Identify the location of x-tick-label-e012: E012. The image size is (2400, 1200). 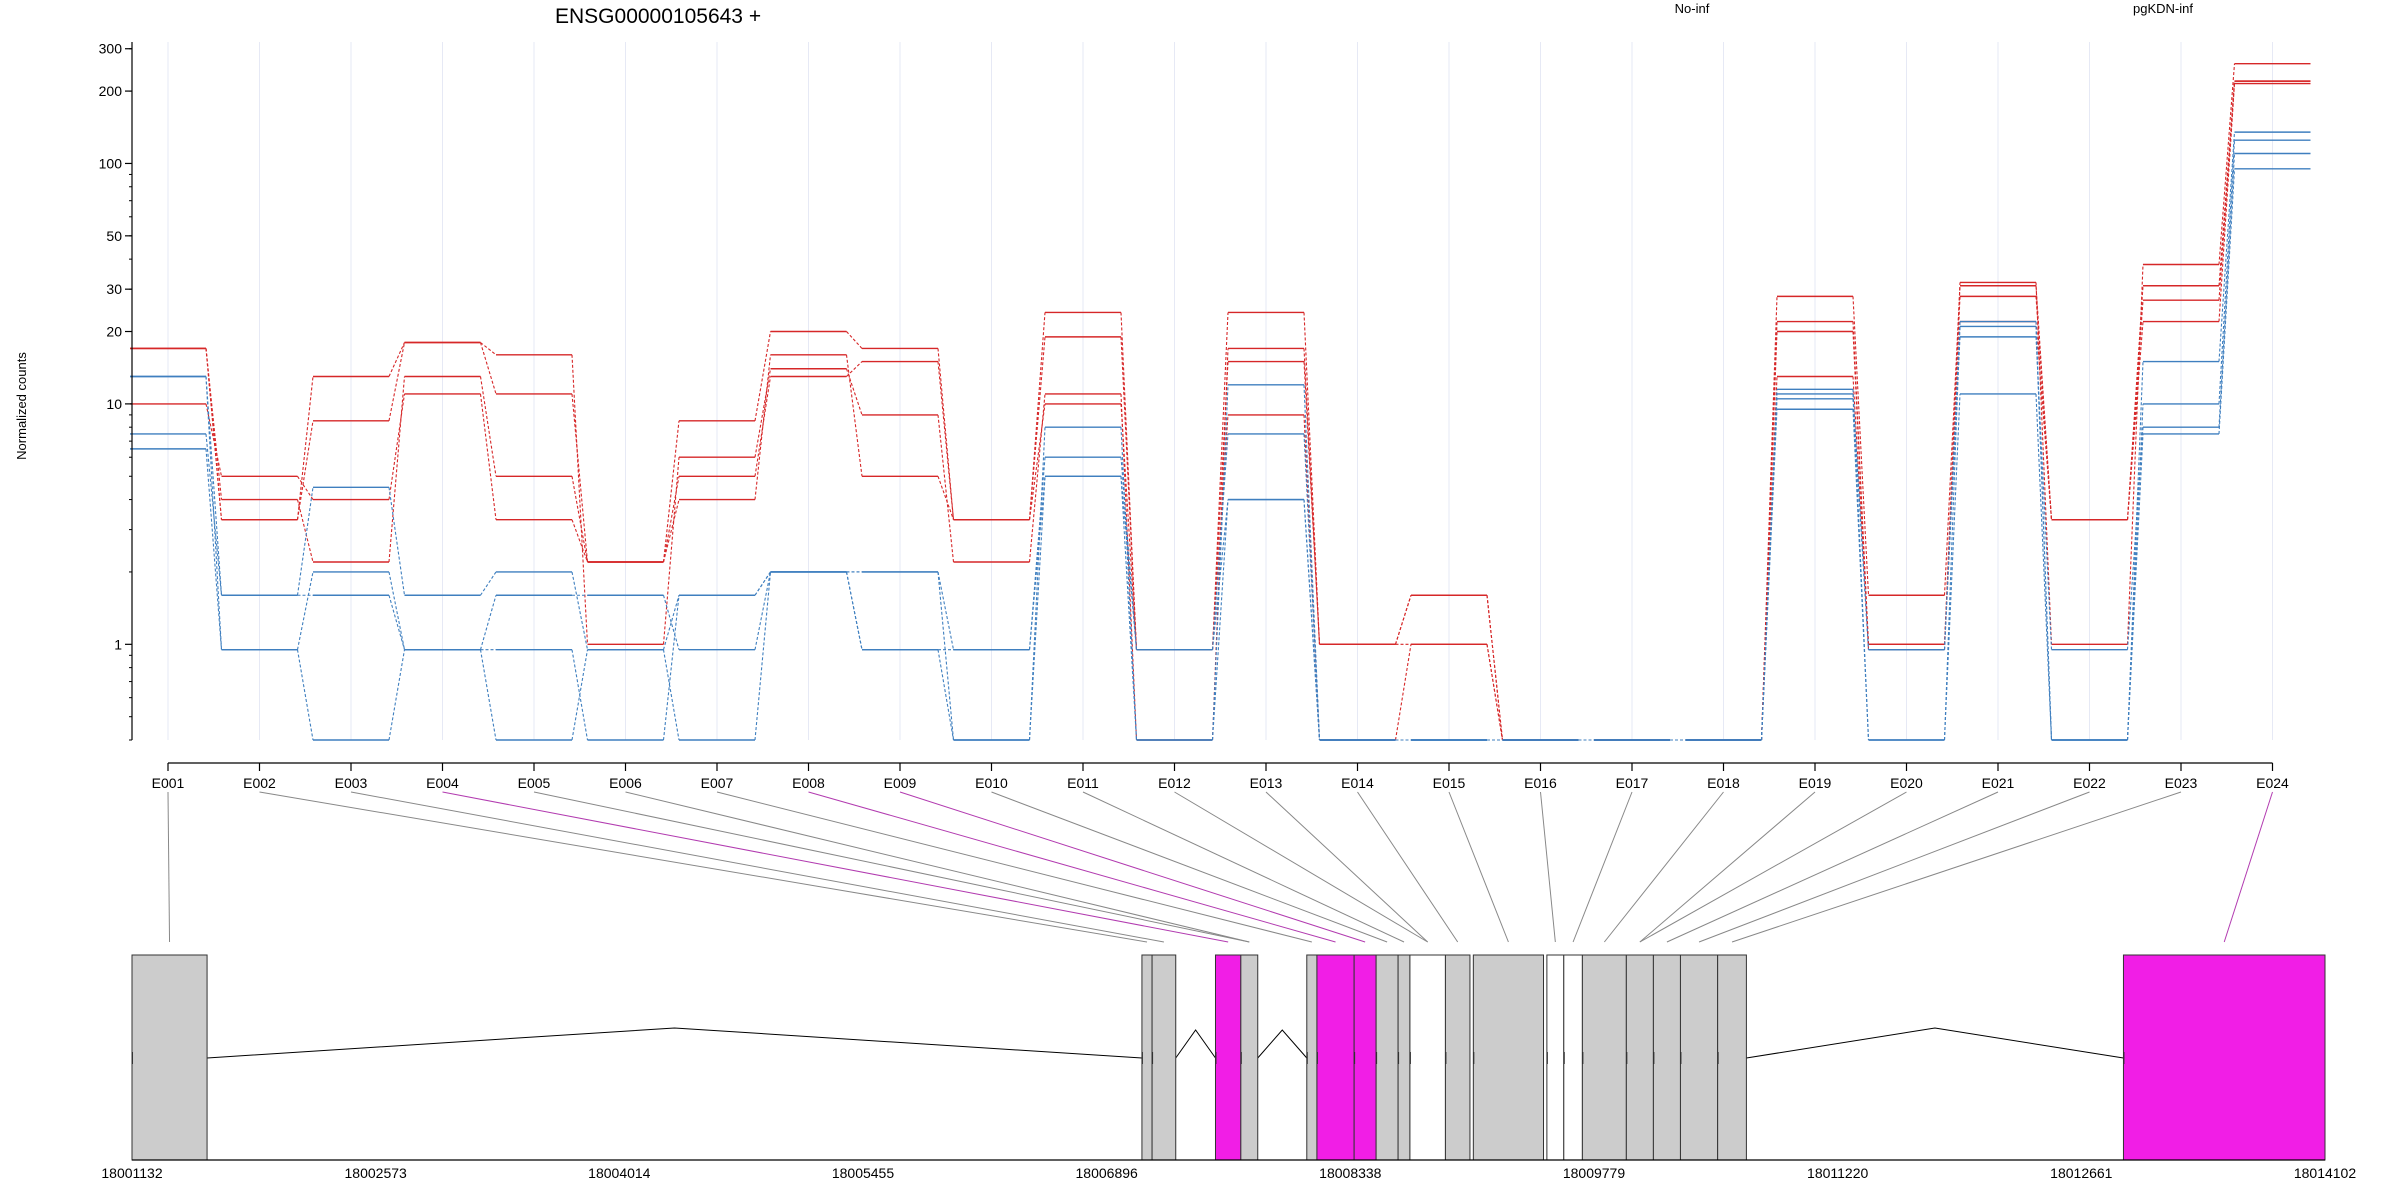
(1174, 783).